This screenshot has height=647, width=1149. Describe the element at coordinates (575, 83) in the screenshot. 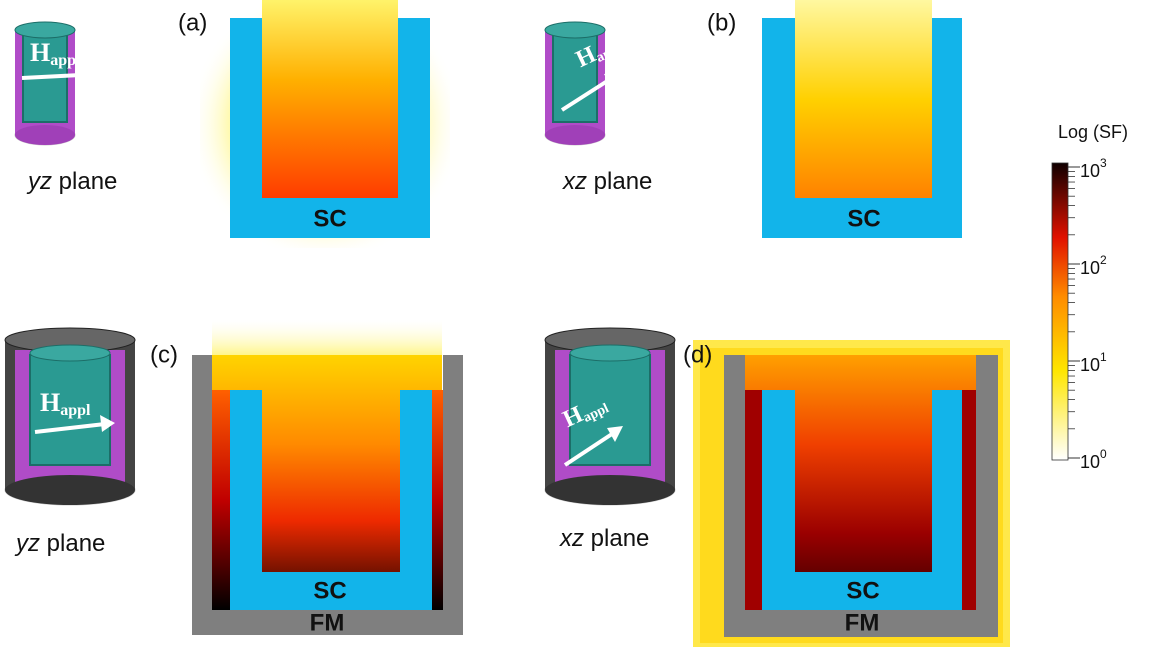

I see `cylinder-icon` at that location.